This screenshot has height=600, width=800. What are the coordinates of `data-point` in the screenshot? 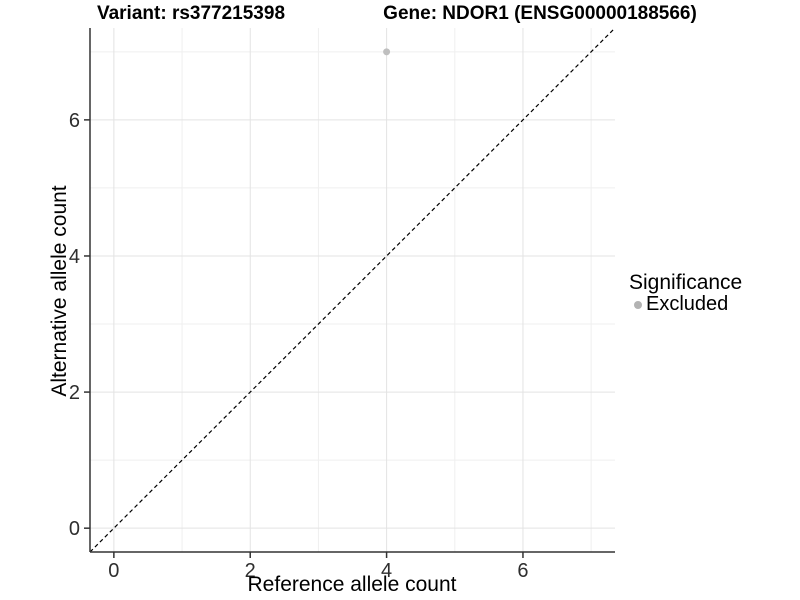 It's located at (387, 52).